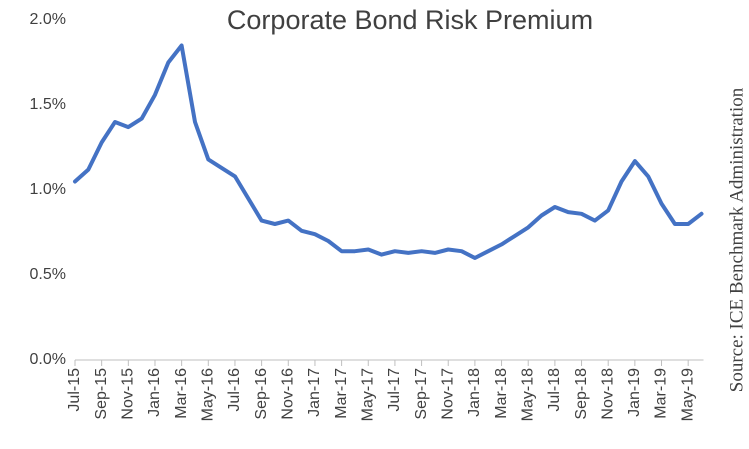 This screenshot has width=749, height=449. I want to click on y-tick-label: 1.0%, so click(48, 189).